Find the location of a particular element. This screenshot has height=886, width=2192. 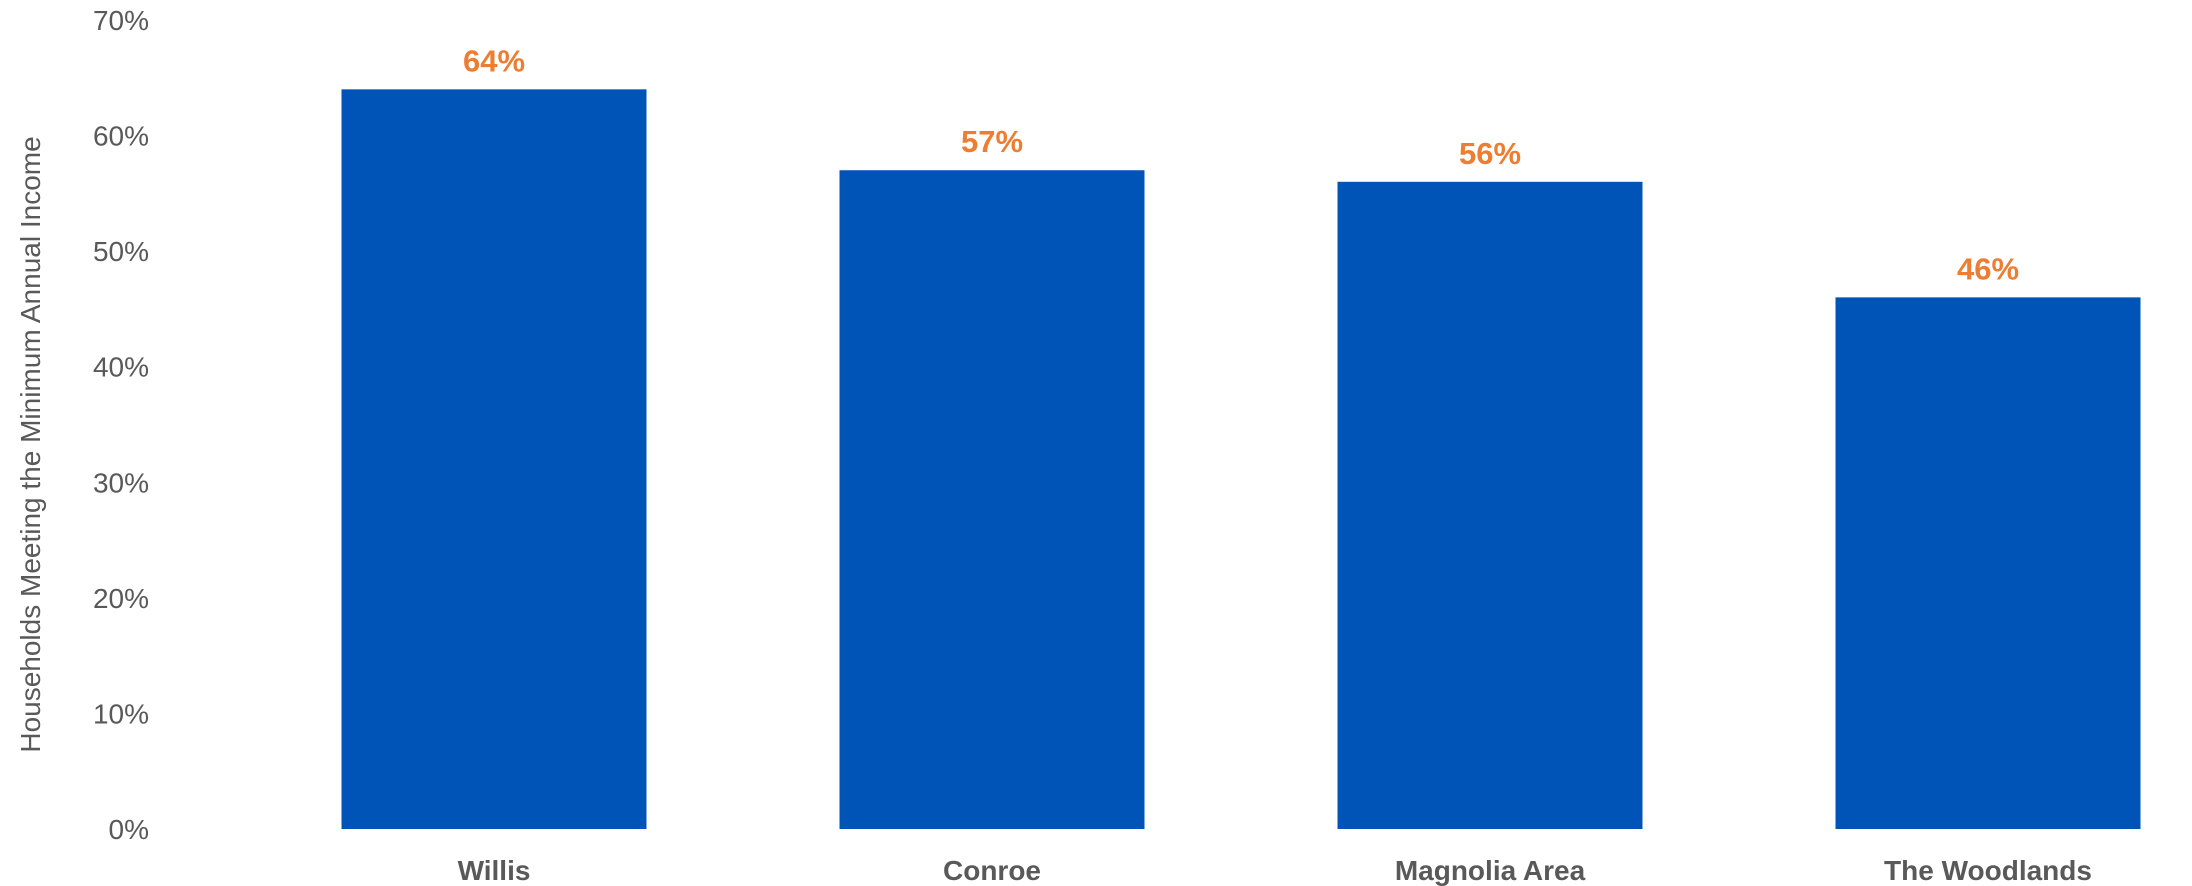

y-tick-label: 50% is located at coordinates (121, 251).